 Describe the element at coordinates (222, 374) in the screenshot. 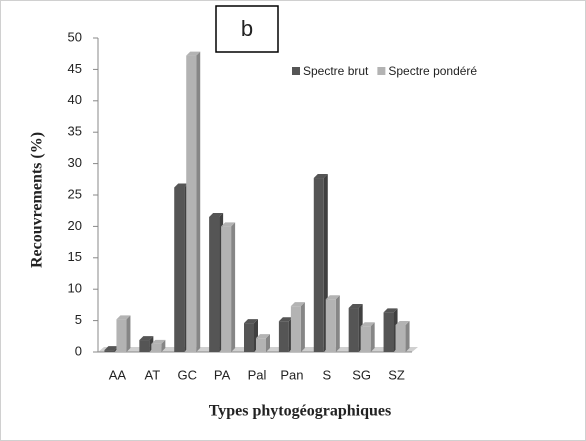

I see `x-tick-label: PA` at that location.